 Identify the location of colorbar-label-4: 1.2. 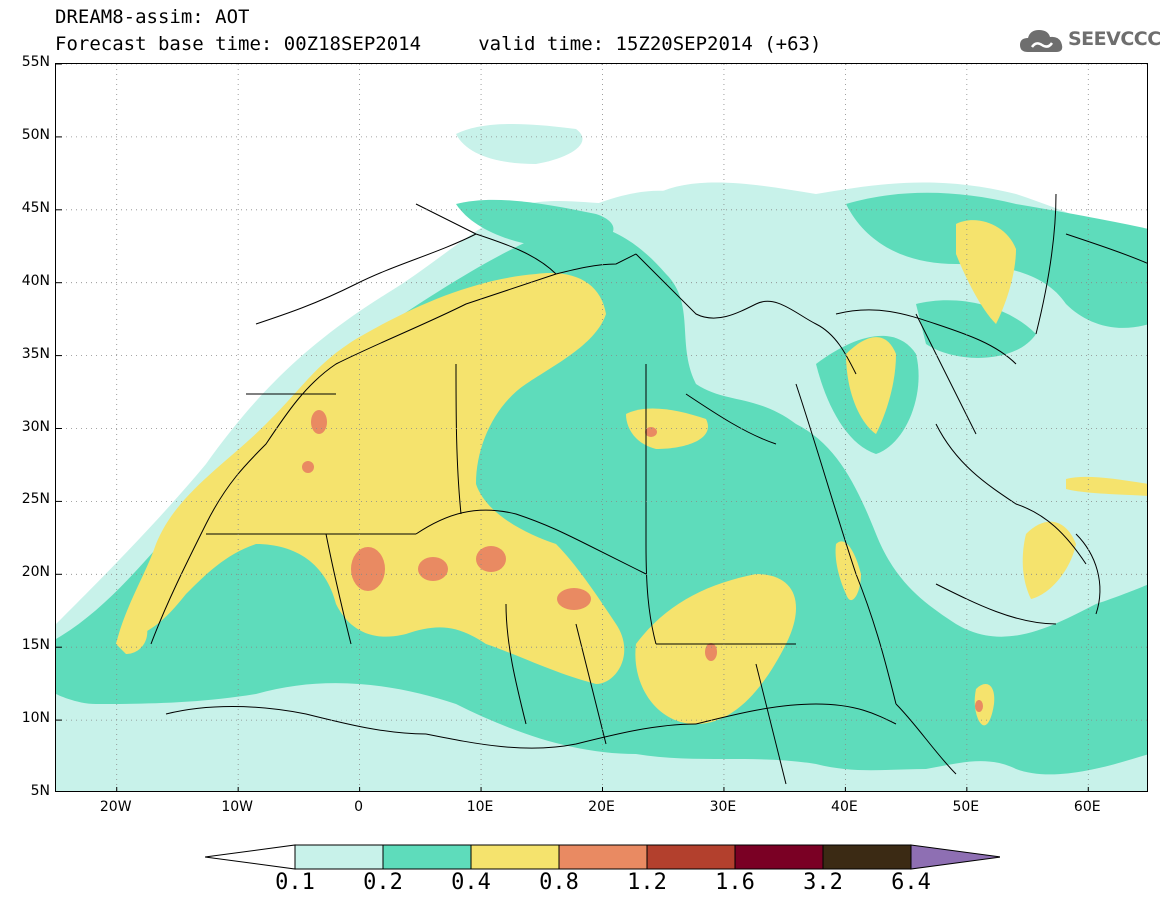
(647, 882).